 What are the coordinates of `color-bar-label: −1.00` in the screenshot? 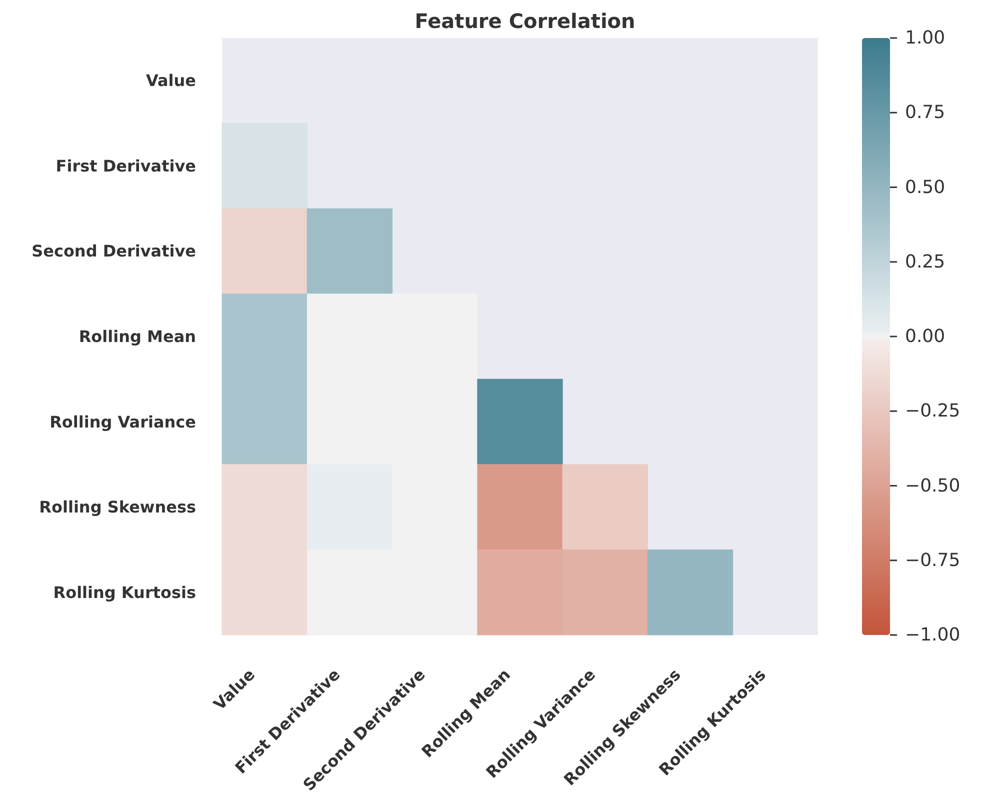 It's located at (932, 635).